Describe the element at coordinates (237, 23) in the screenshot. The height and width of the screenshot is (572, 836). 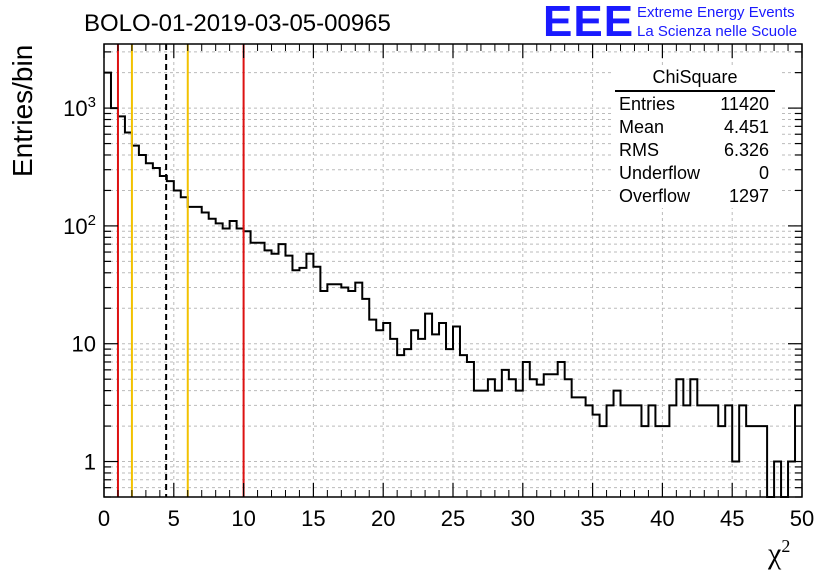
I see `chart-title: BOLO-01-2019-03-05-00965` at that location.